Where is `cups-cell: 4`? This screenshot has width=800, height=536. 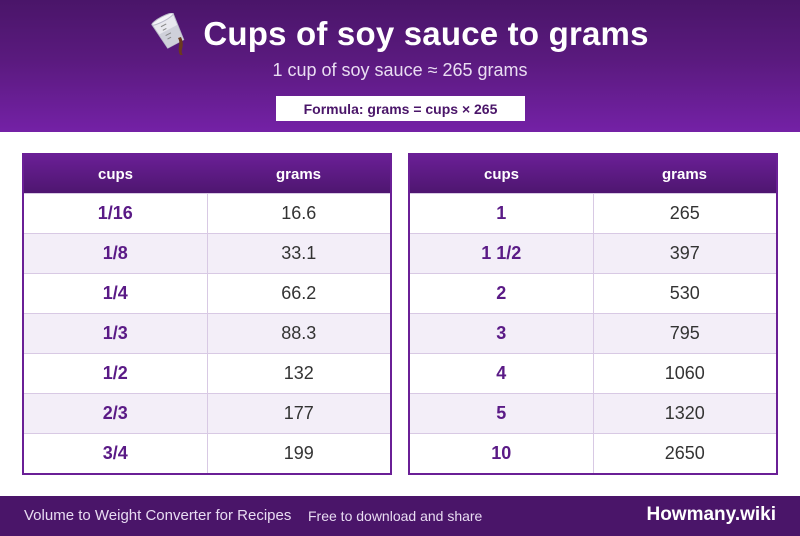
cups-cell: 4 is located at coordinates (501, 373).